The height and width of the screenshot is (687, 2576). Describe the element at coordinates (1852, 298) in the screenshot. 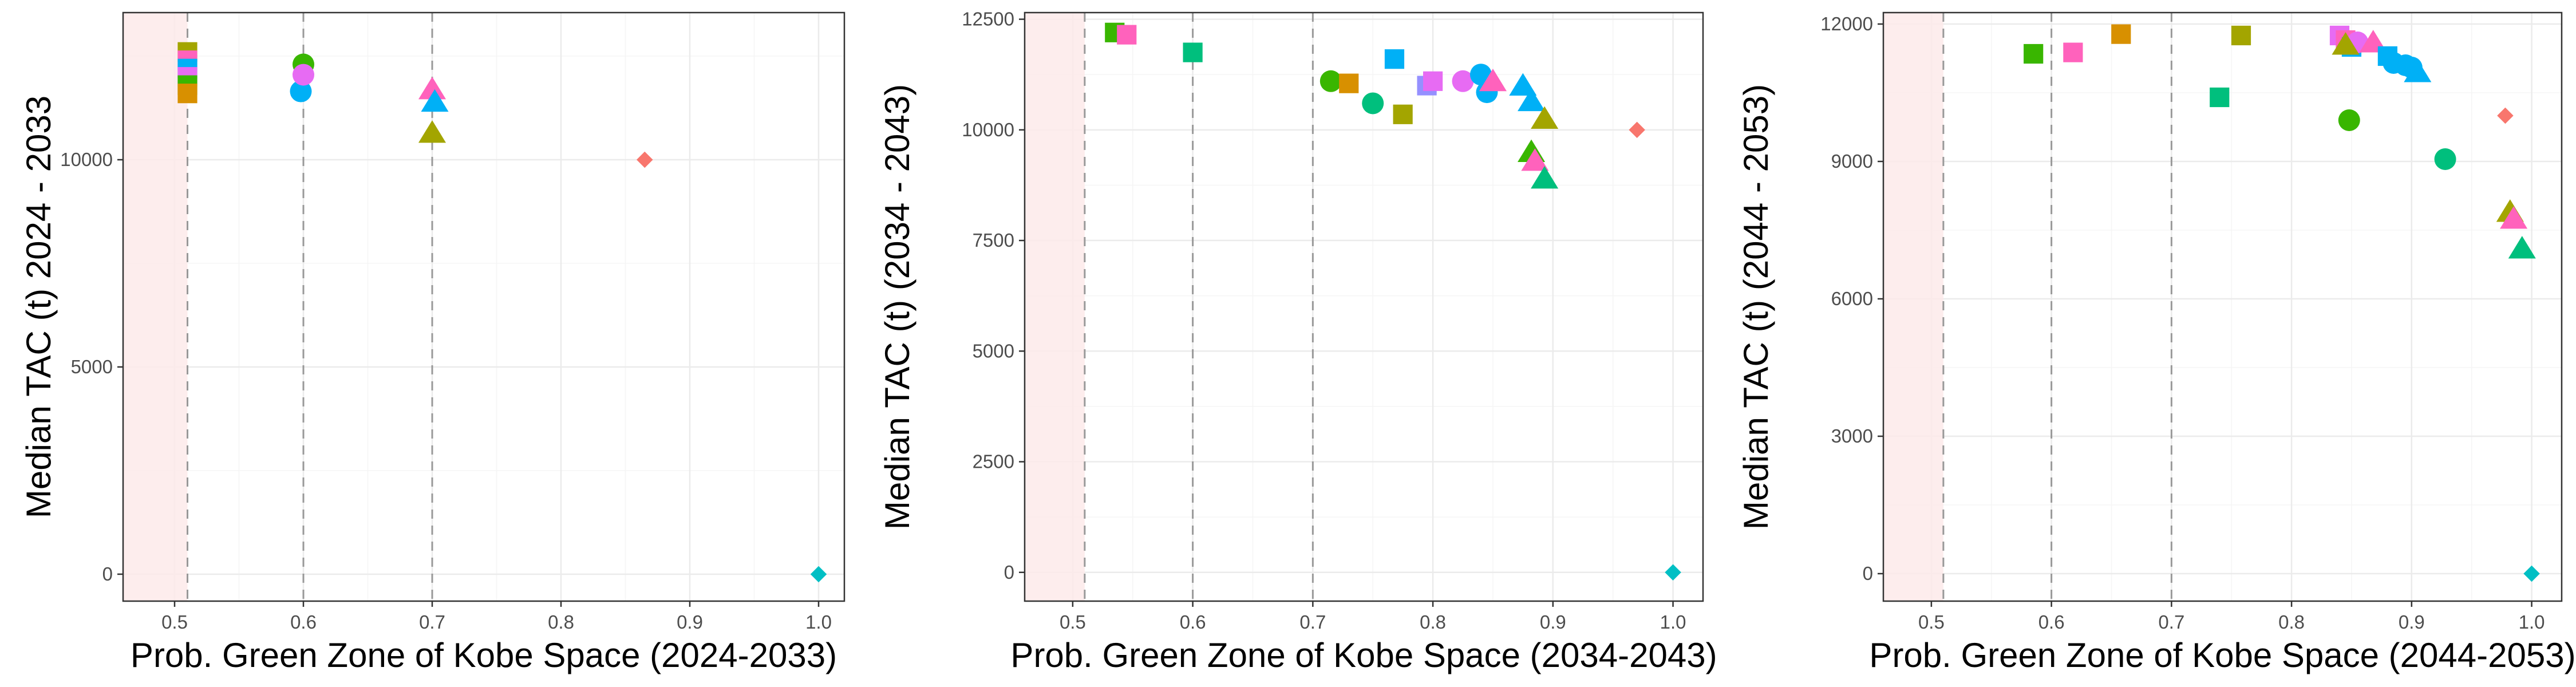

I see `y-tick-label: 6000` at that location.